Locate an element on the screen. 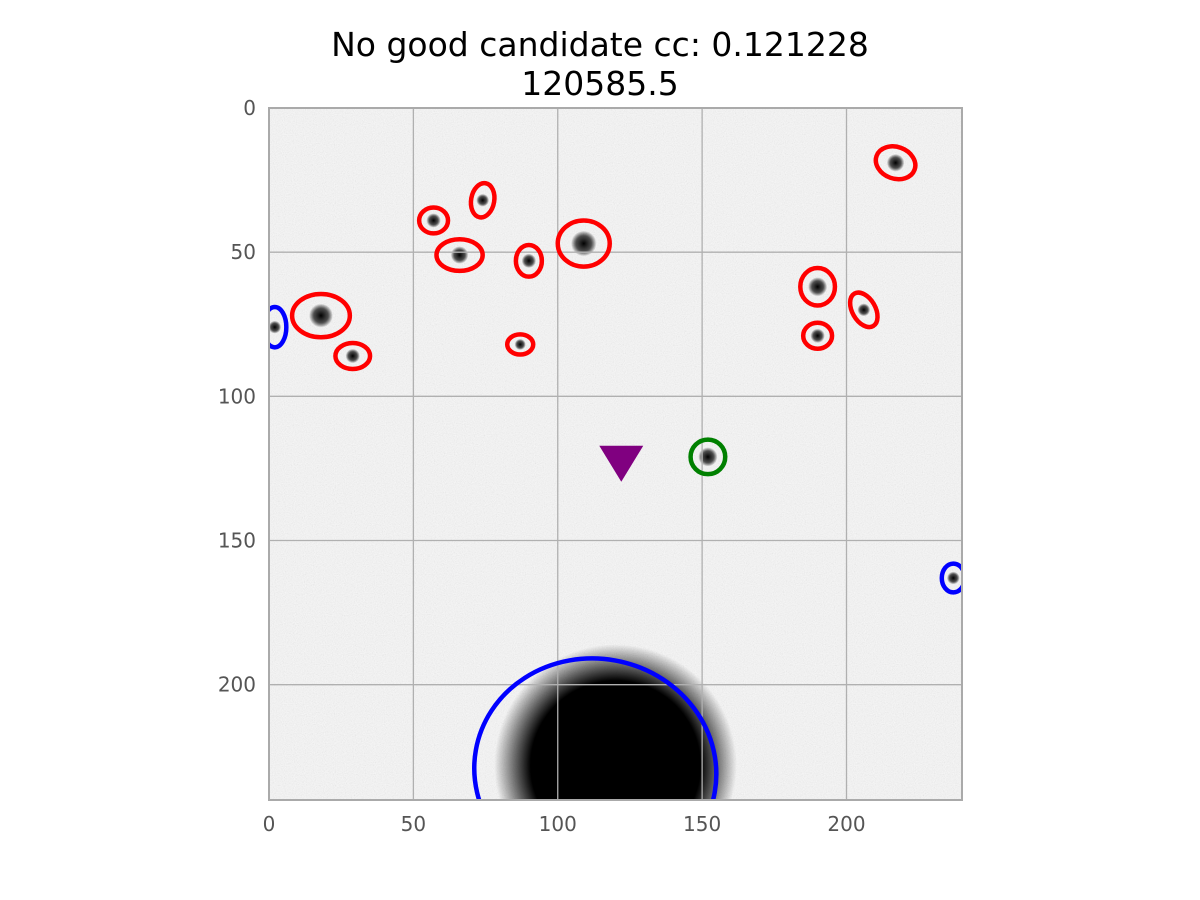  y-tick-label: 150 is located at coordinates (237, 541).